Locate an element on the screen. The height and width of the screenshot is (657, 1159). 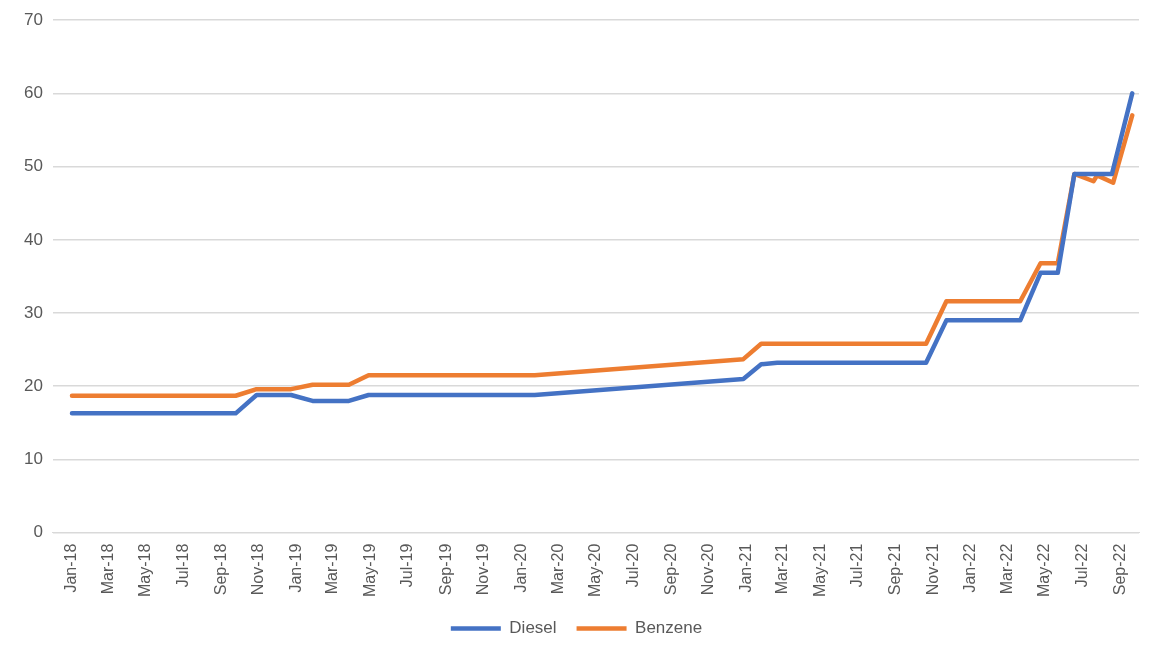
x-tick-label: Nov-21 is located at coordinates (932, 569).